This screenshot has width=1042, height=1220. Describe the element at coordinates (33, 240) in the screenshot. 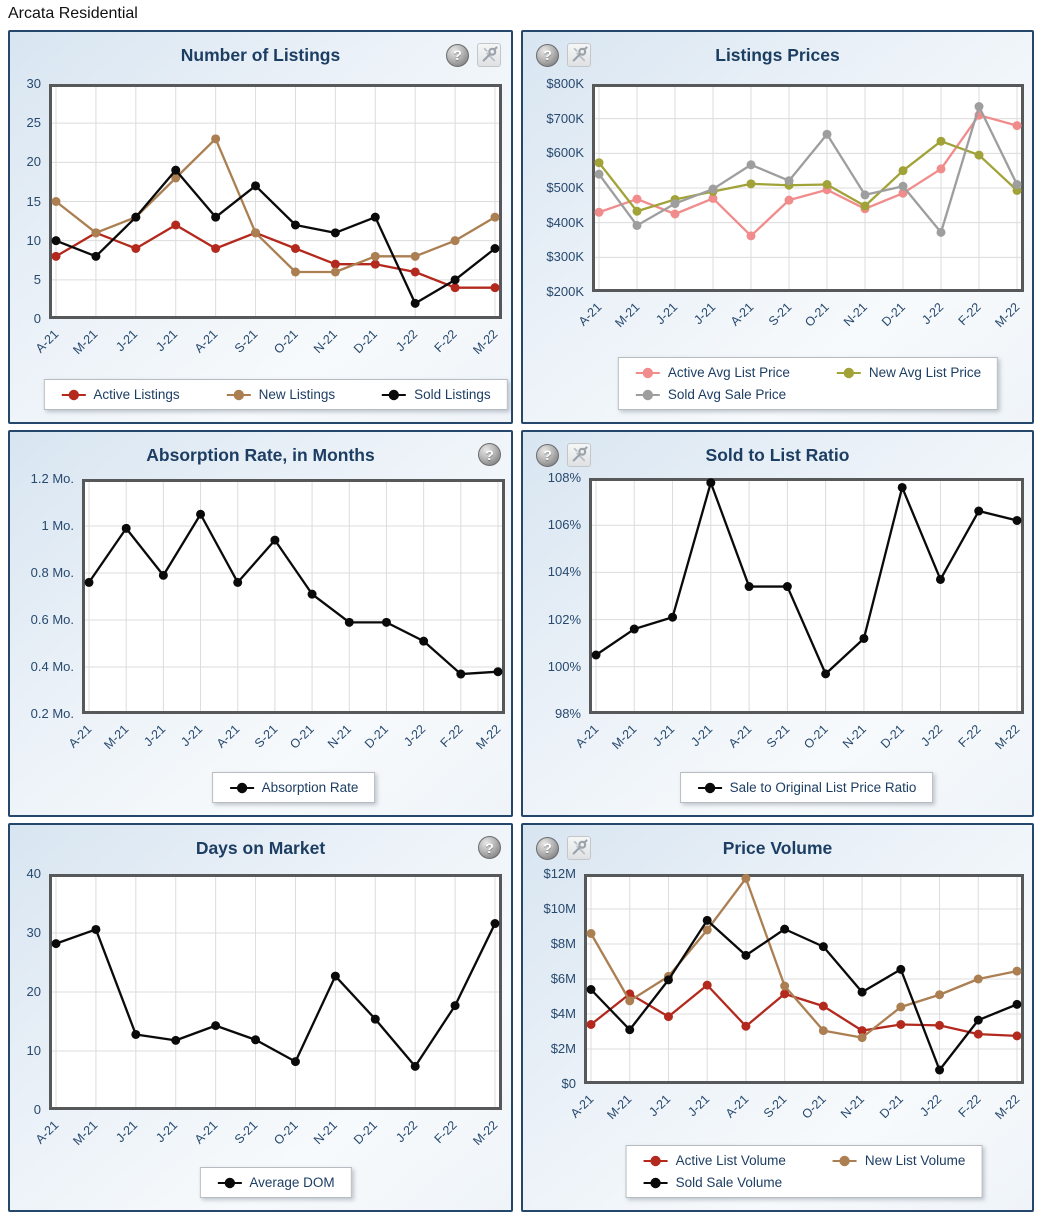

I see `y-axis-label: 10` at that location.